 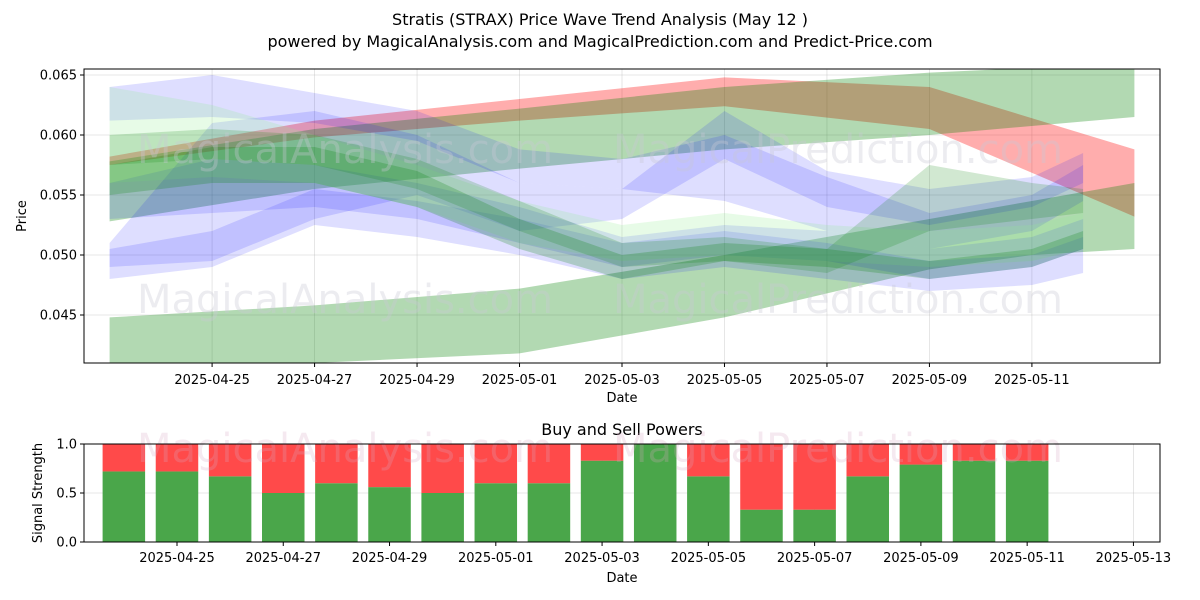 What do you see at coordinates (622, 429) in the screenshot?
I see `buy-sell-title: Buy and Sell Powers` at bounding box center [622, 429].